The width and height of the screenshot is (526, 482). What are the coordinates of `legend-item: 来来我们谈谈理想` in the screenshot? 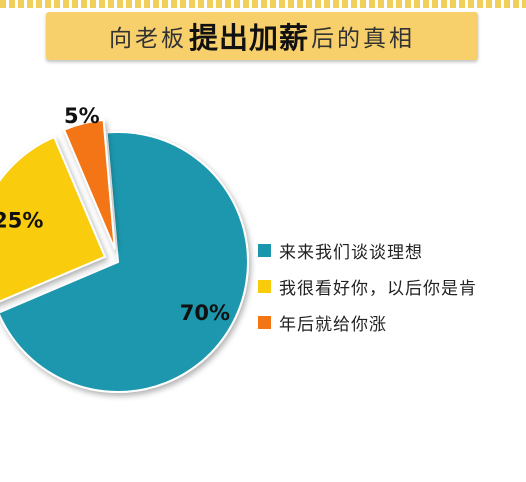 It's located at (392, 250).